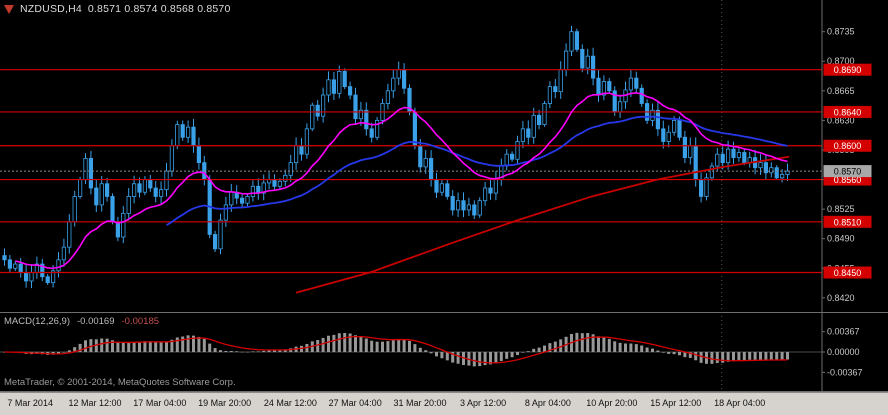 Image resolution: width=888 pixels, height=415 pixels. I want to click on mt4-logo-icon, so click(9, 9).